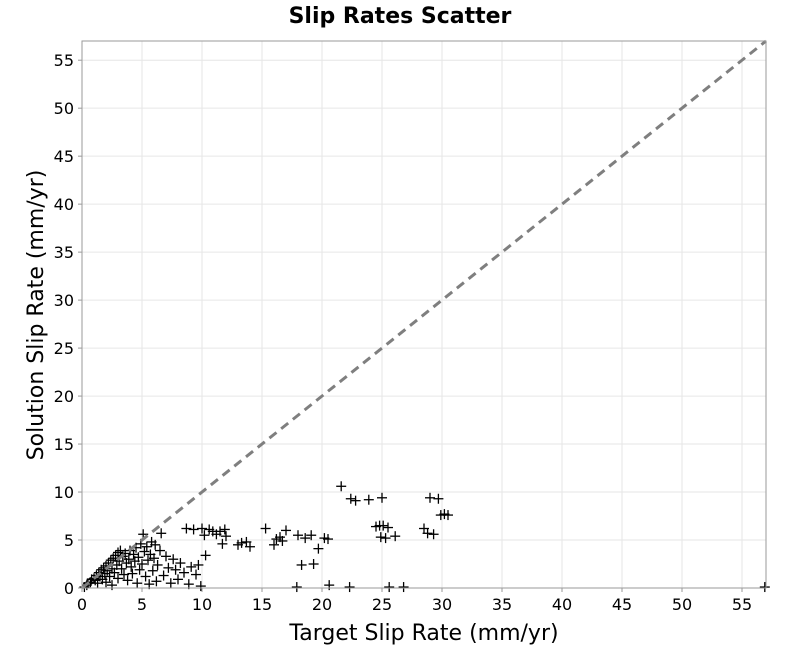 The image size is (800, 650). I want to click on y-tick-label: 40, so click(64, 204).